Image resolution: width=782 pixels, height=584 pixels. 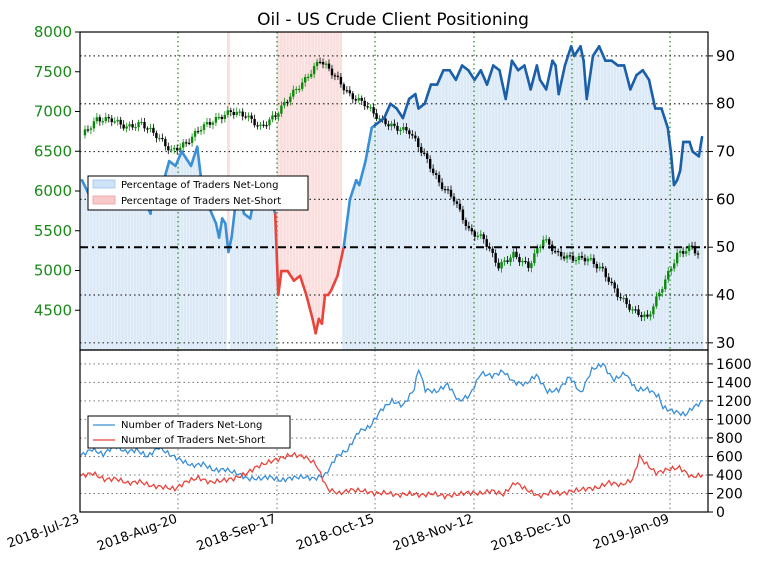 What do you see at coordinates (734, 402) in the screenshot?
I see `count-tick-label: 1200` at bounding box center [734, 402].